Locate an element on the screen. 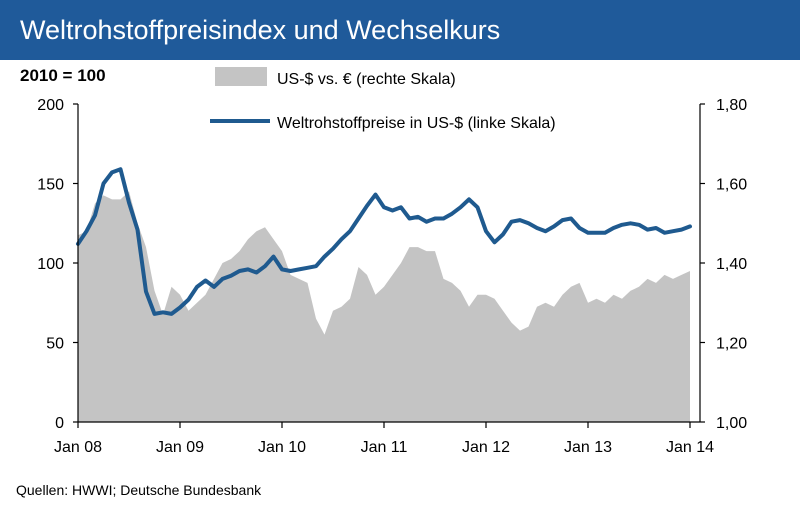 The height and width of the screenshot is (512, 800). left-tick-label: 150 is located at coordinates (50, 185).